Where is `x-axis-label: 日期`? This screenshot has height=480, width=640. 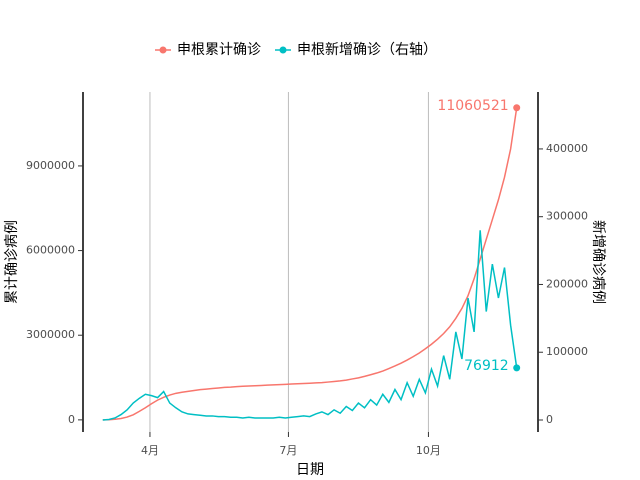
x-axis-label: 日期 is located at coordinates (310, 470).